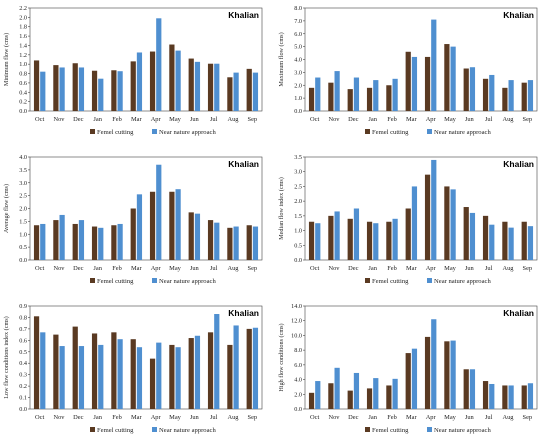 The width and height of the screenshot is (550, 446). I want to click on y-tick-label: 1.2, so click(23, 55).